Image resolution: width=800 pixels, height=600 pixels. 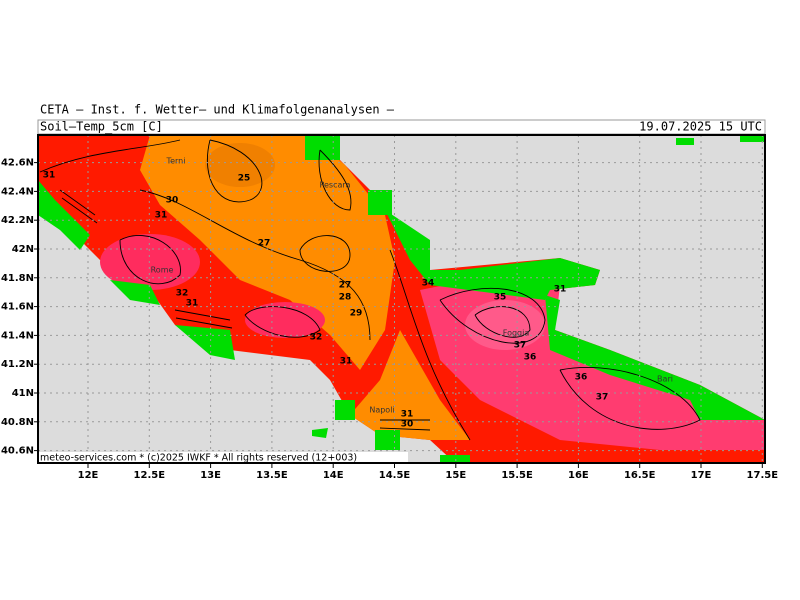 I want to click on place-label: Foggia, so click(x=516, y=333).